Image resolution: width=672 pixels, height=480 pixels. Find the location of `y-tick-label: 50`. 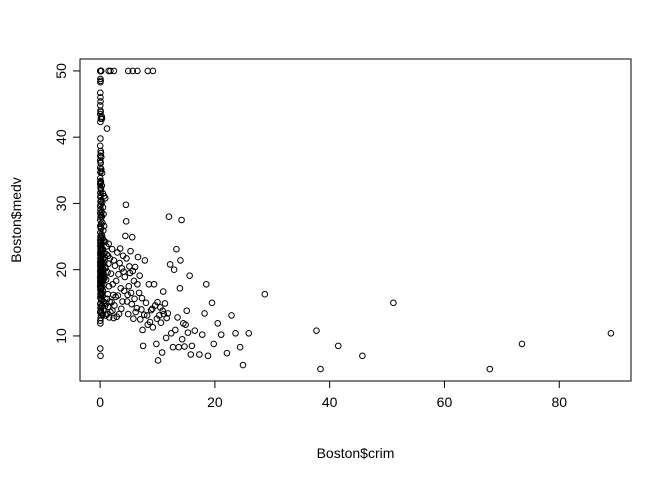

y-tick-label: 50 is located at coordinates (61, 71).